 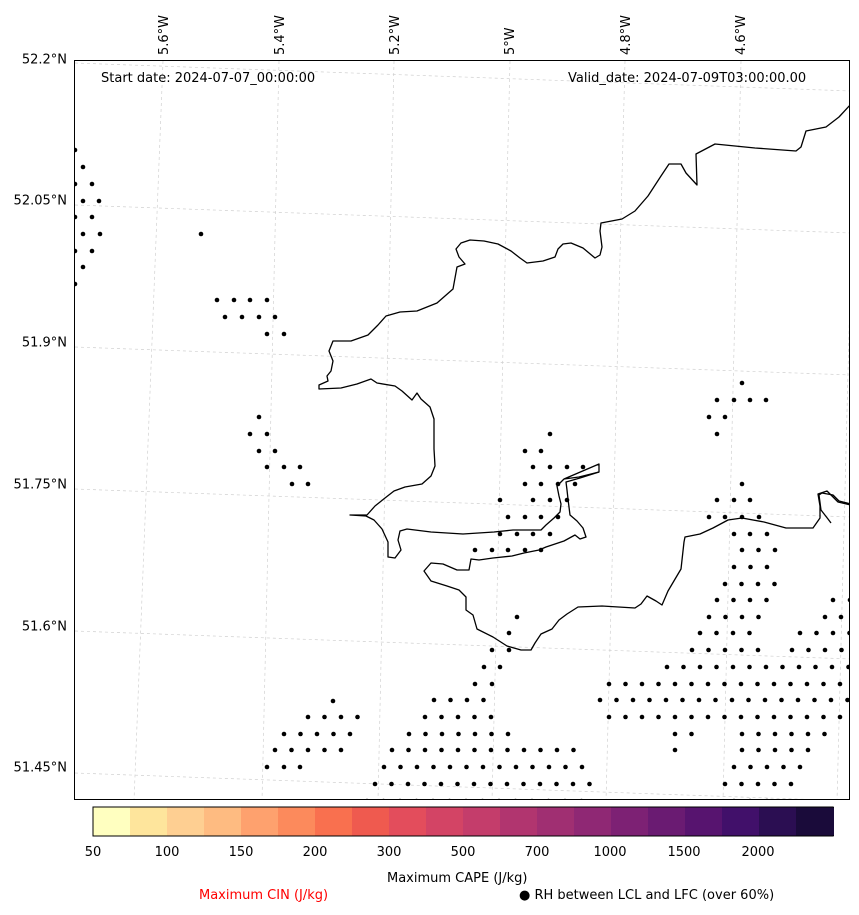 What do you see at coordinates (626, 34) in the screenshot?
I see `lon-label-4-8: 4.8°W` at bounding box center [626, 34].